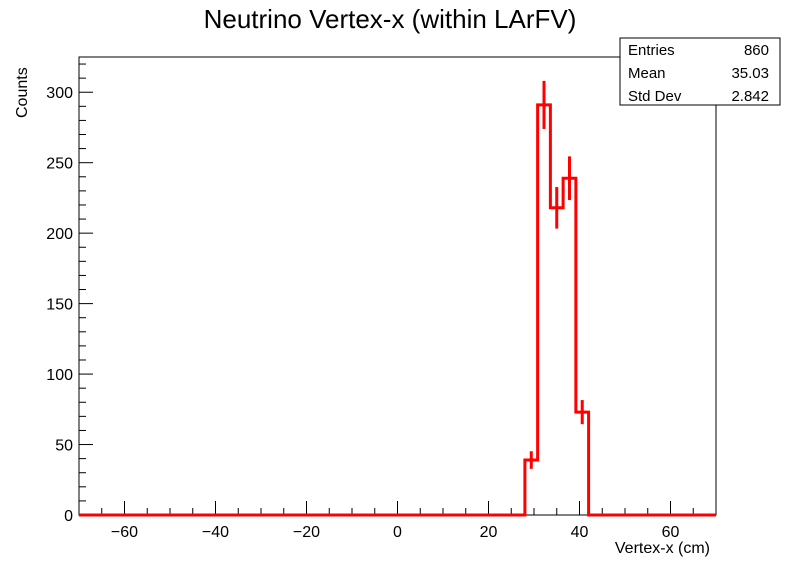 The image size is (796, 572). Describe the element at coordinates (647, 73) in the screenshot. I see `stats-mean-label: Mean` at that location.